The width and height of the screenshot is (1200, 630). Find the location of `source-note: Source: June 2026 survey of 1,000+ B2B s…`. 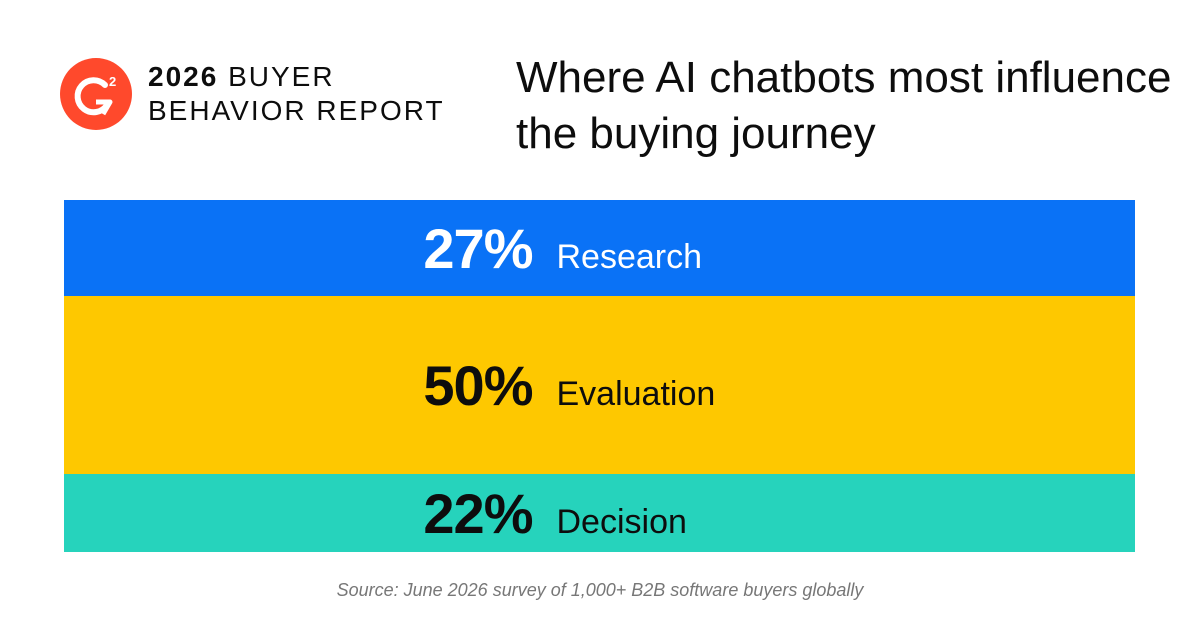

source-note: Source: June 2026 survey of 1,000+ B2B s… is located at coordinates (600, 590).